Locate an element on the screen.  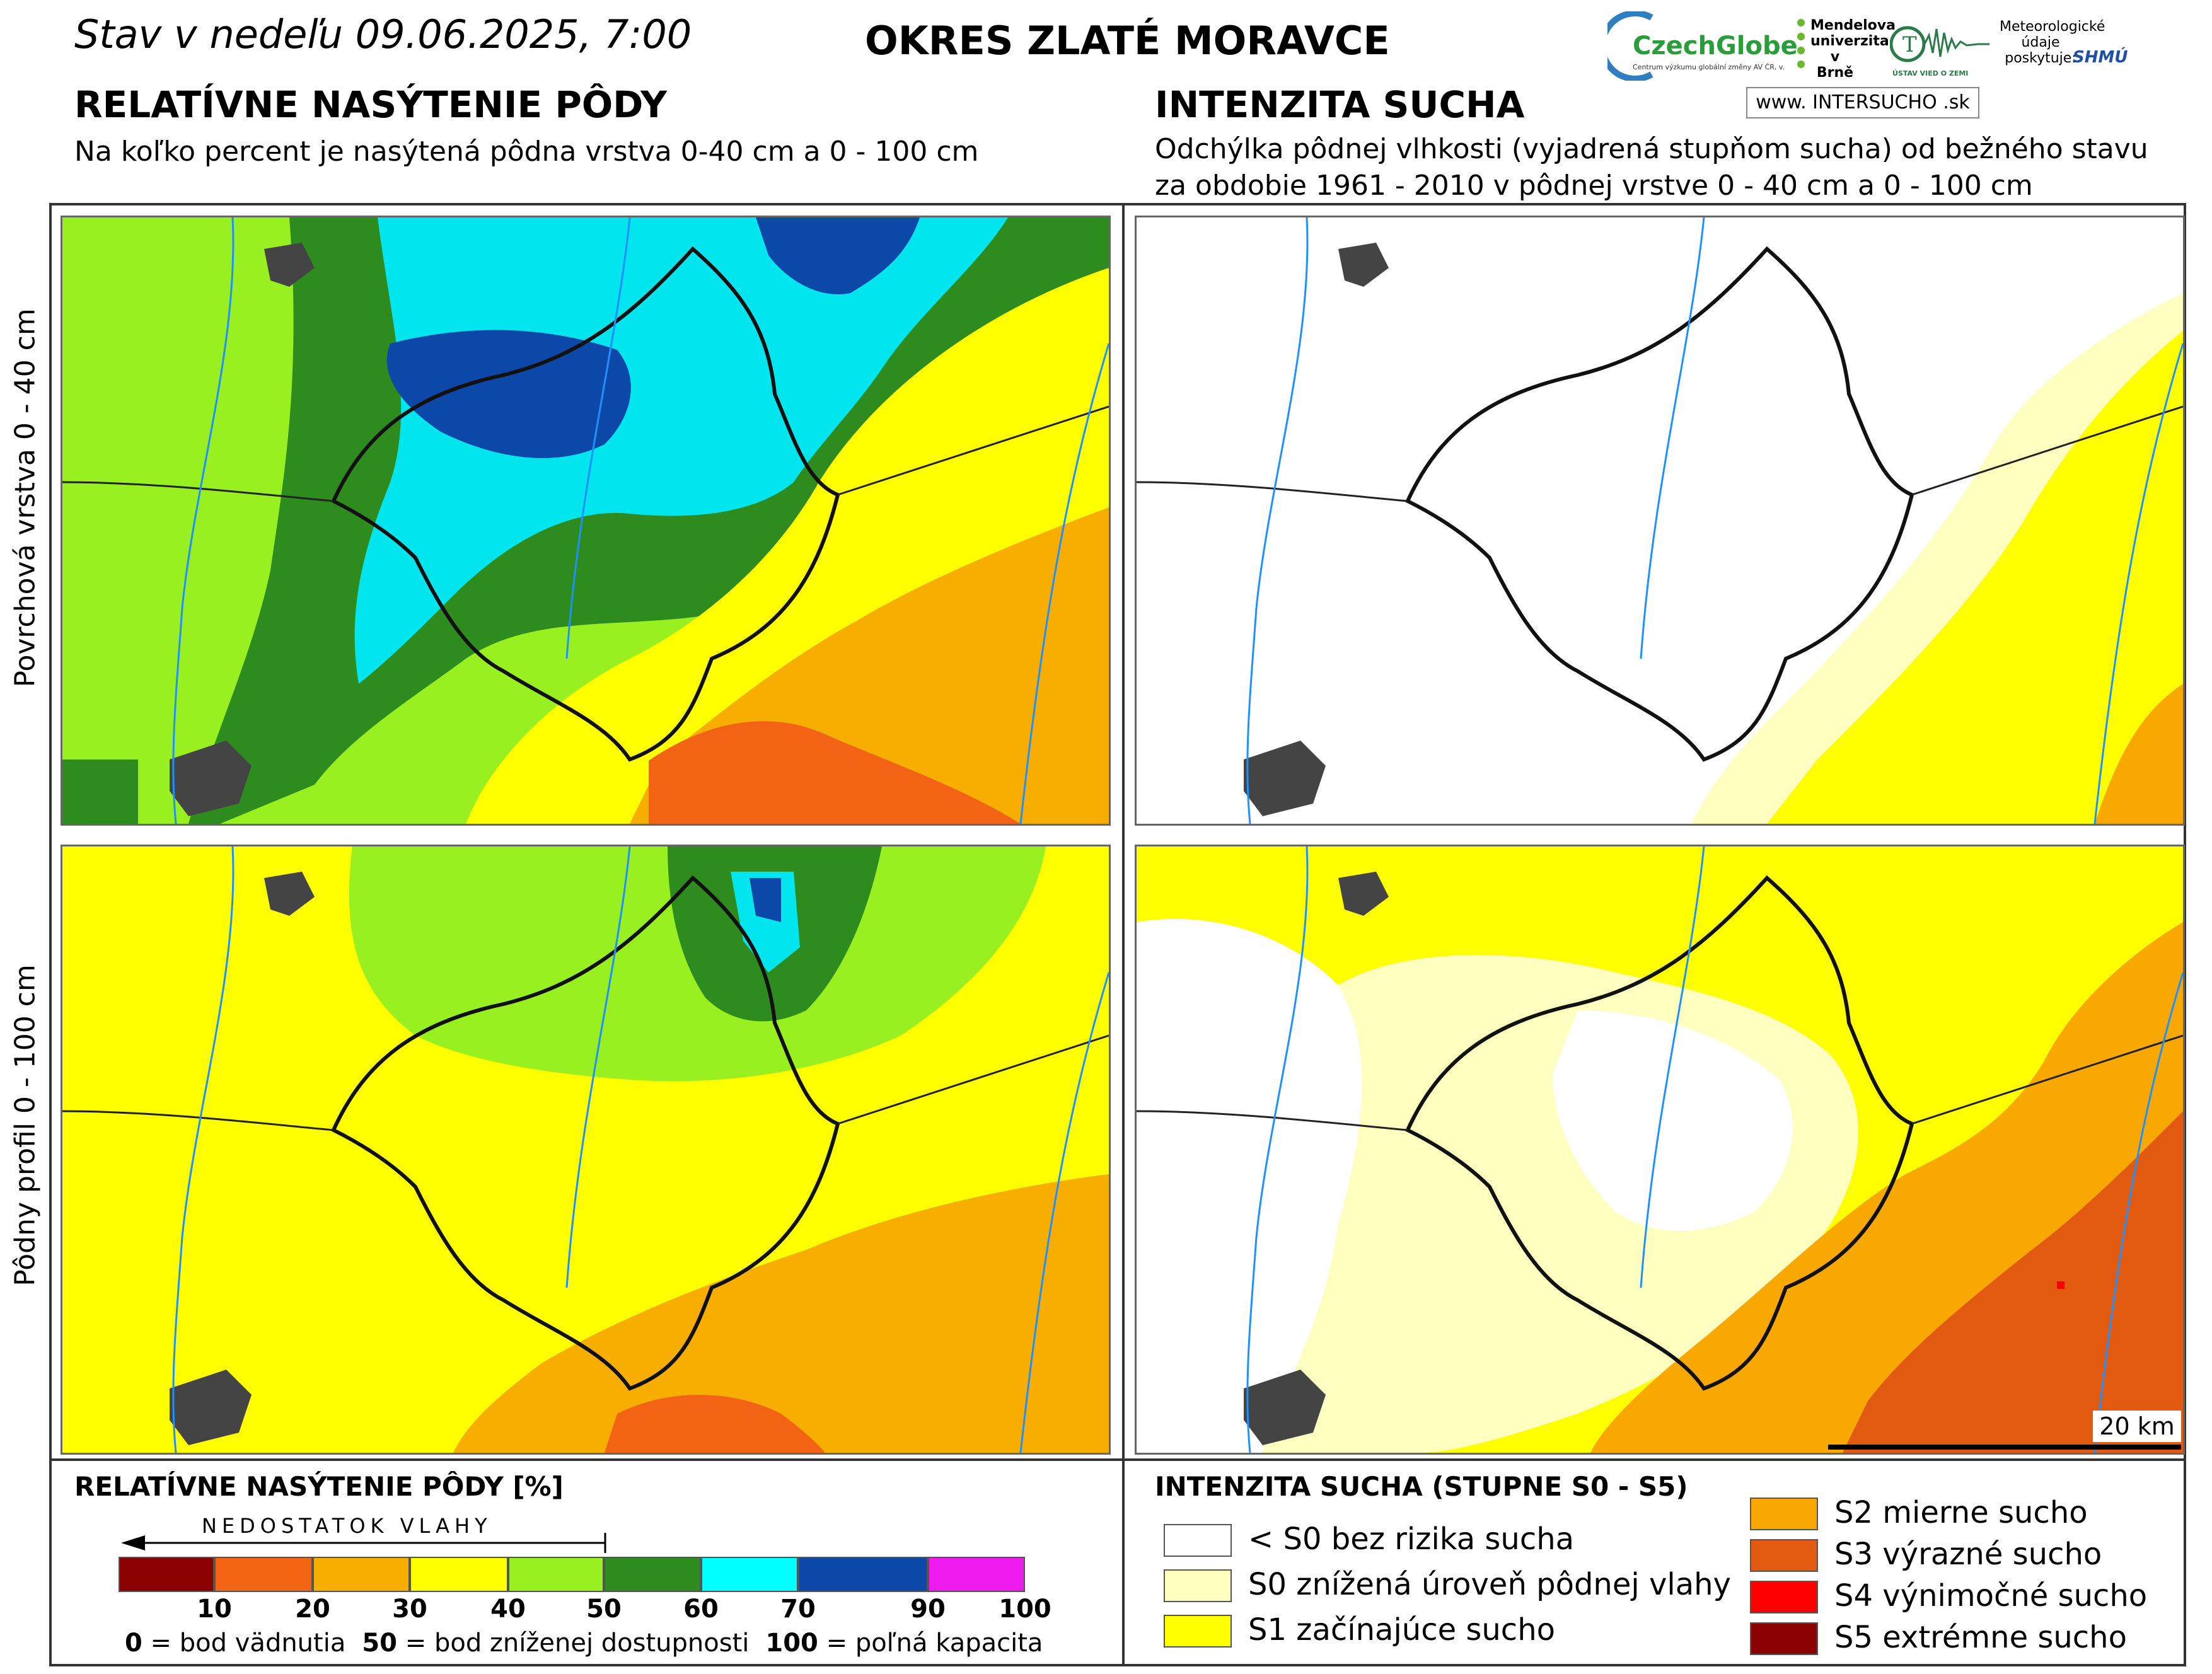
mendel-logo: Mendelova univerzita v Brně is located at coordinates (1853, 49).